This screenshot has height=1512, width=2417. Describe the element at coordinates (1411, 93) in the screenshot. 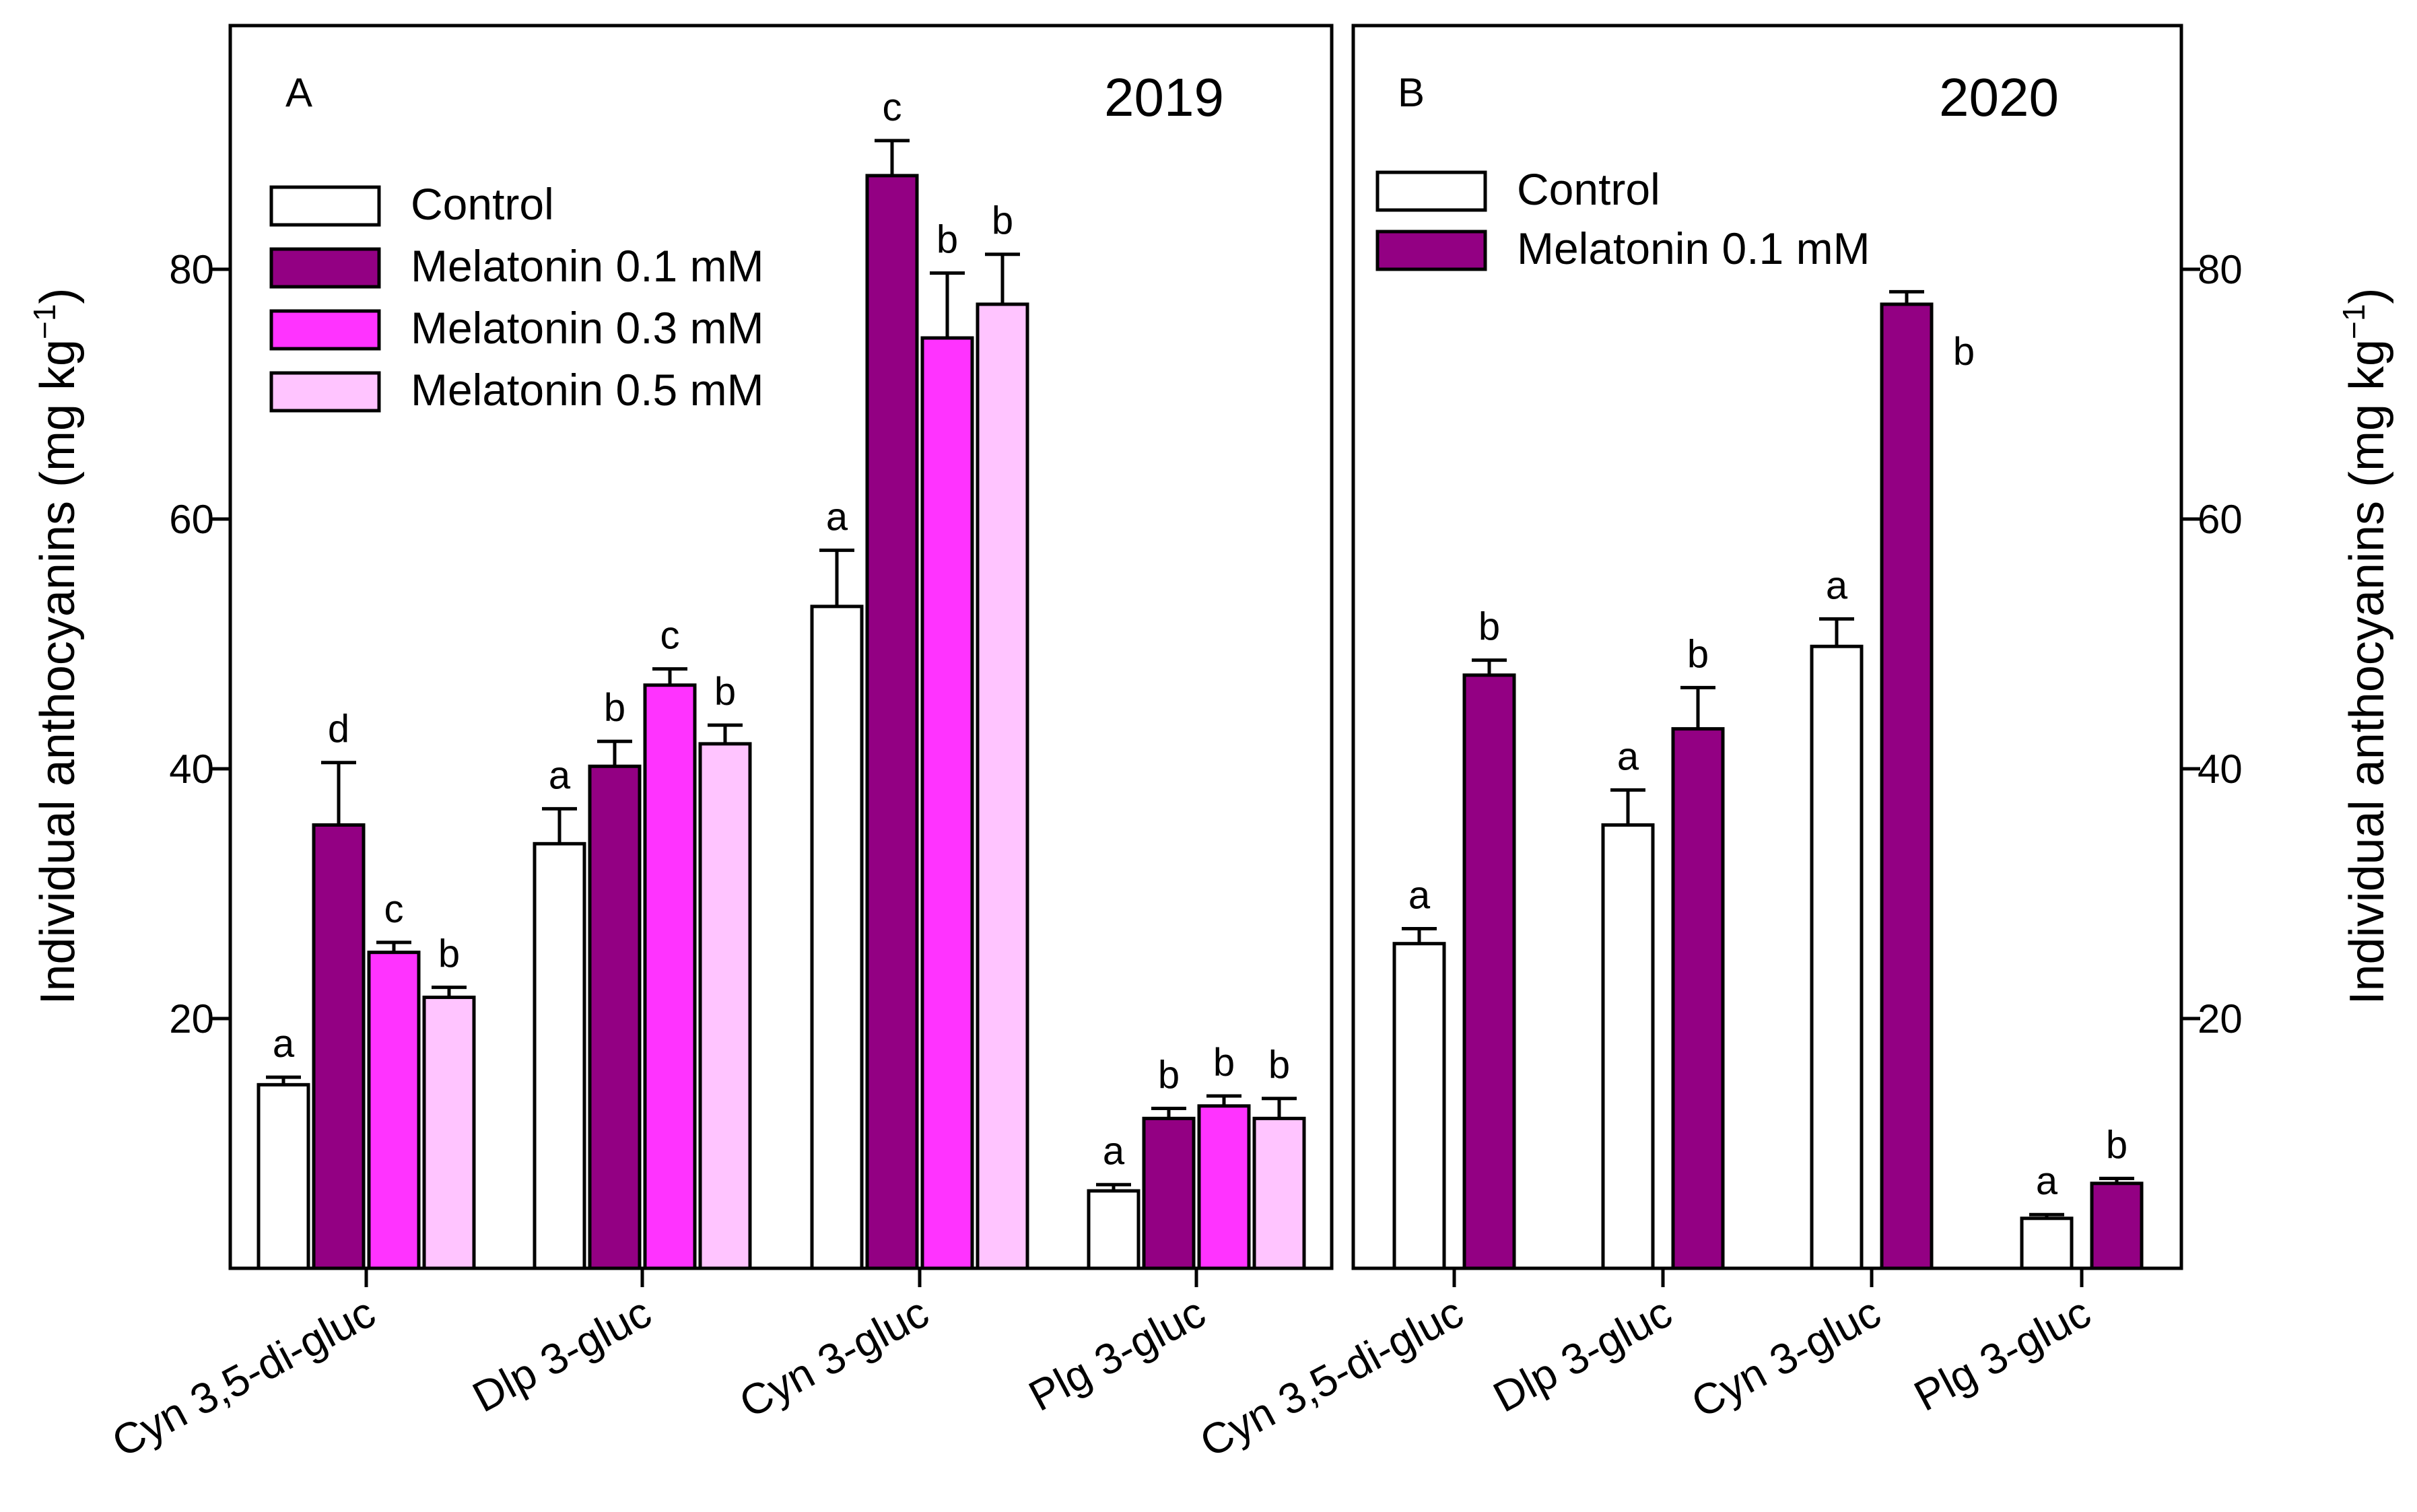

I see `panel-b-letter: B` at that location.